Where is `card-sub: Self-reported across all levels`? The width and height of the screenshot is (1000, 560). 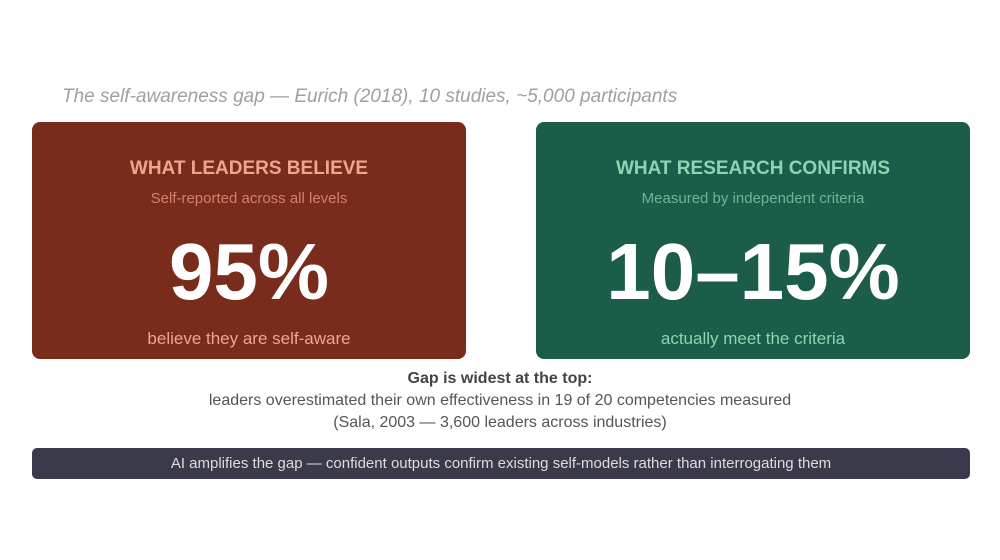 card-sub: Self-reported across all levels is located at coordinates (249, 198).